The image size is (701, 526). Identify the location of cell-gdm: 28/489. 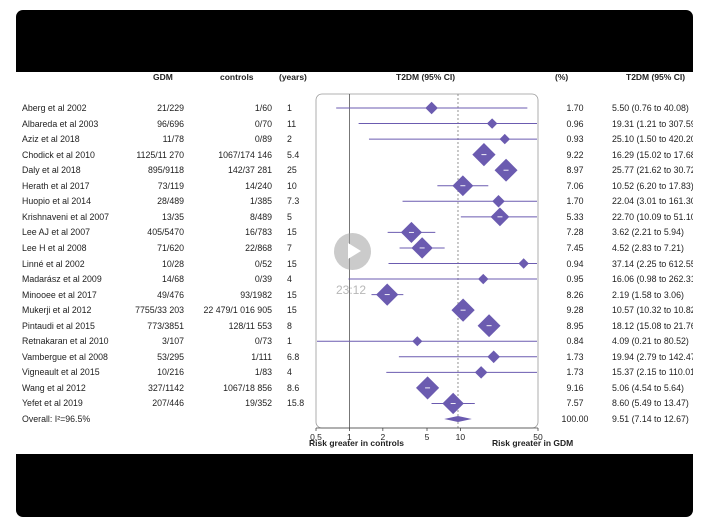
(170, 201).